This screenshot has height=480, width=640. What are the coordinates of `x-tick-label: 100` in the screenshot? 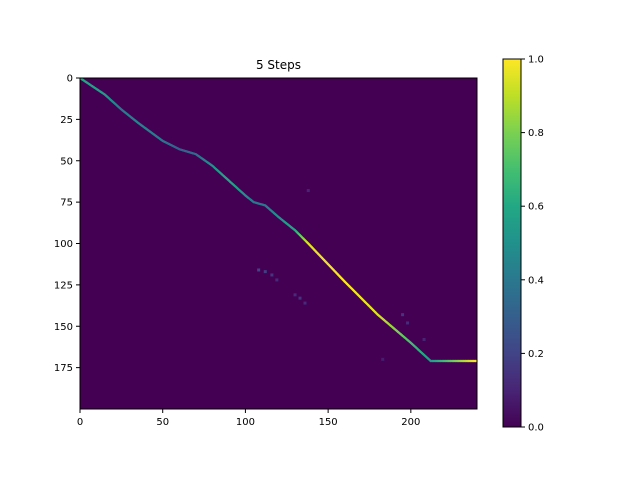 It's located at (245, 422).